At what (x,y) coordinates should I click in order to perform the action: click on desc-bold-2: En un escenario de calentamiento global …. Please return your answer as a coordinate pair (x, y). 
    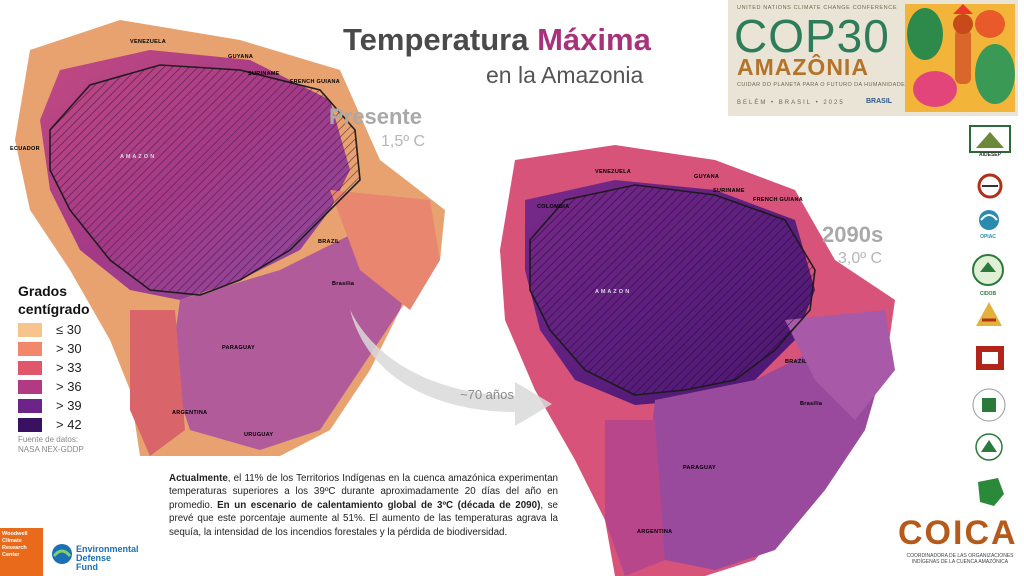
    Looking at the image, I should click on (379, 505).